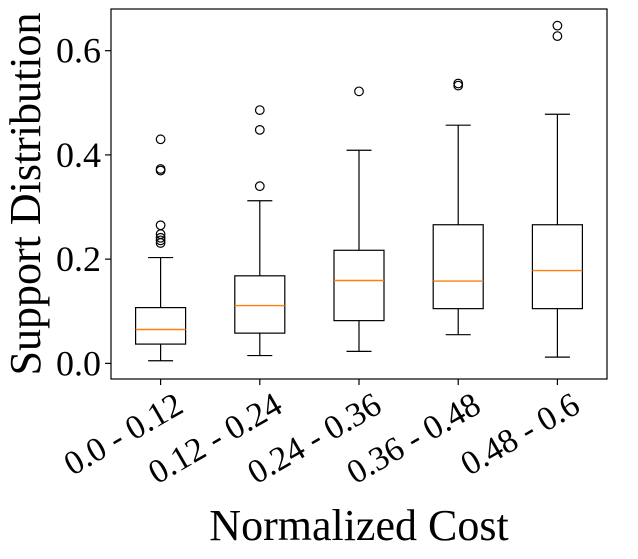  I want to click on y-tick-label: 0.2, so click(78, 259).